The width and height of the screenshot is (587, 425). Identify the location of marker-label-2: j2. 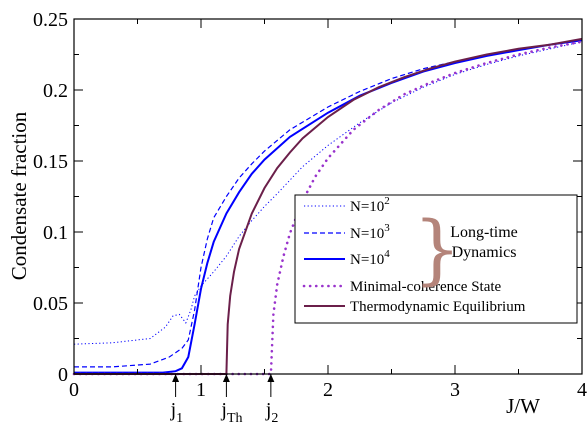
(272, 412).